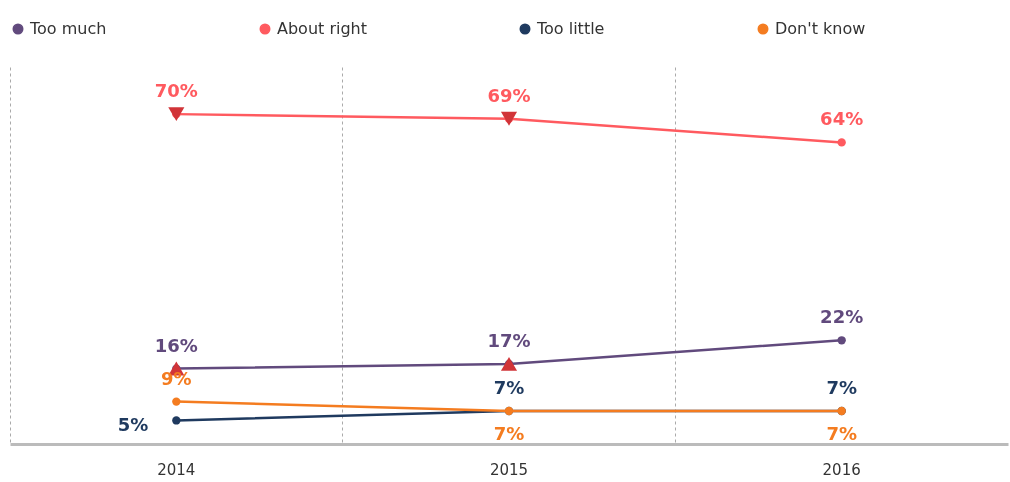 Image resolution: width=1010 pixels, height=482 pixels. I want to click on x-tick-label: 2014, so click(176, 469).